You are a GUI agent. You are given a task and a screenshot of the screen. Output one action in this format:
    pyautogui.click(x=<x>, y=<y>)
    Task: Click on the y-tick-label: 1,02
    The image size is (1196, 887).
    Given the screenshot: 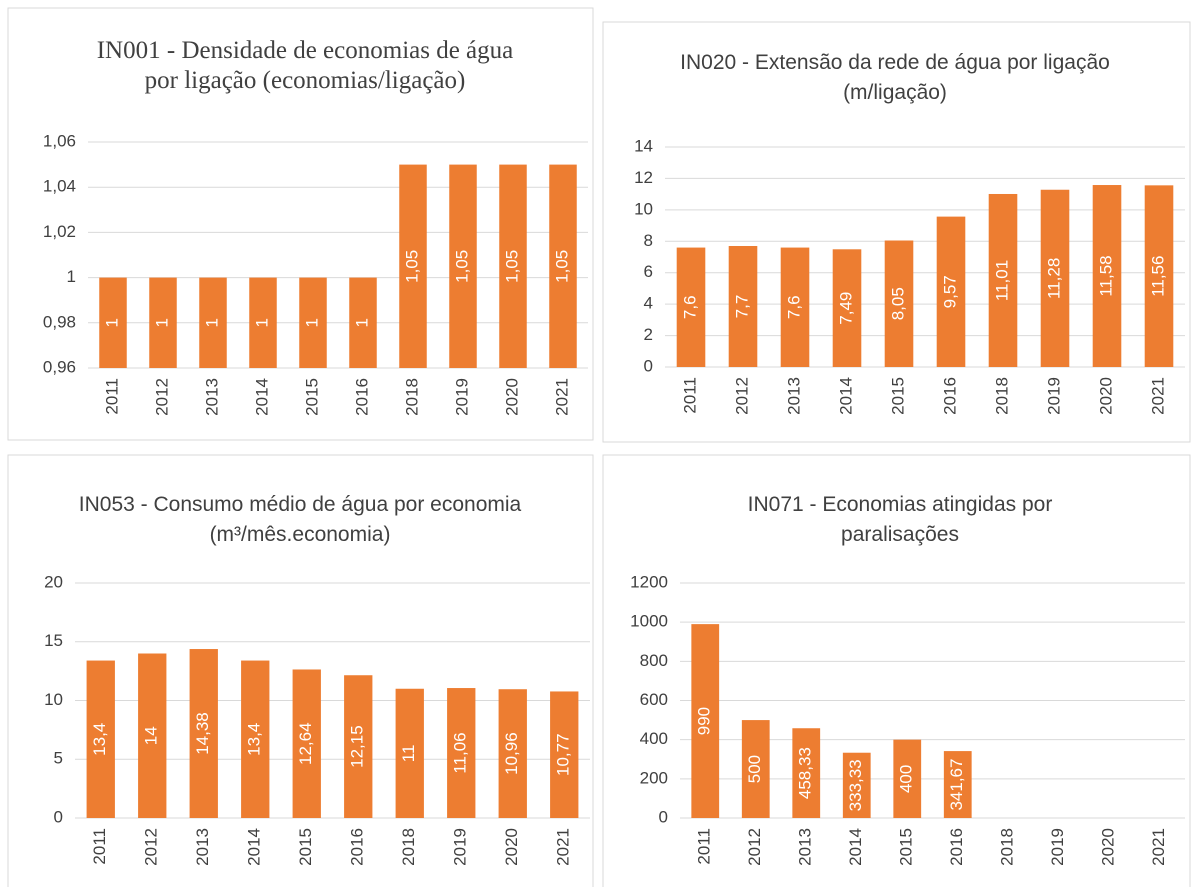 What is the action you would take?
    pyautogui.click(x=59, y=231)
    